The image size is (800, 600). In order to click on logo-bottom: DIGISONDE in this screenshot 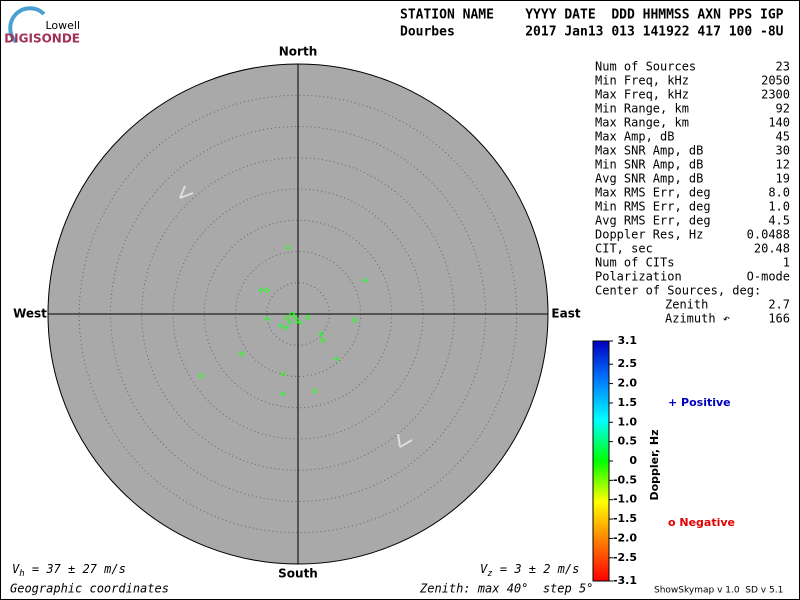, I will do `click(42, 39)`.